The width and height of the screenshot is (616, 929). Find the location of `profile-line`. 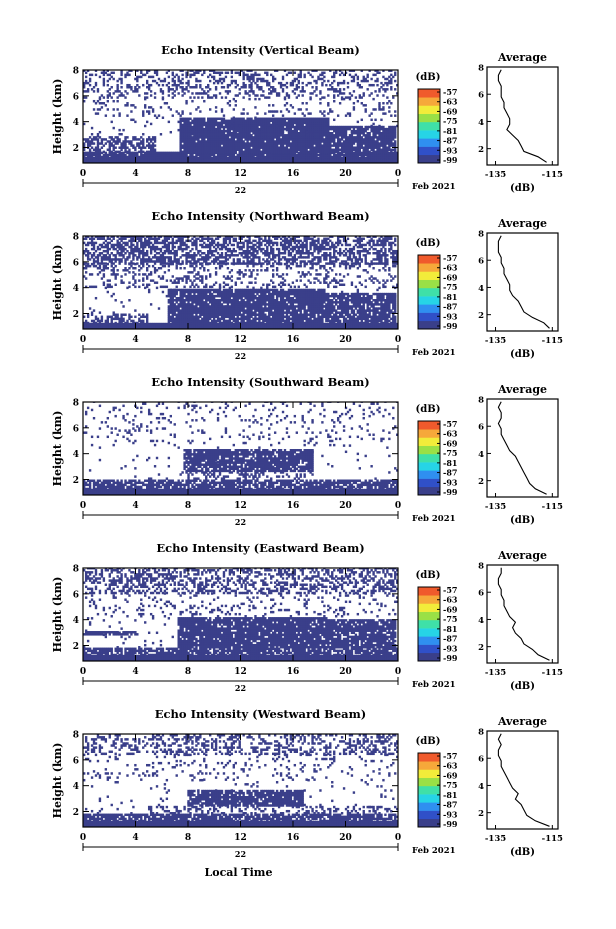

profile-line is located at coordinates (522, 116).